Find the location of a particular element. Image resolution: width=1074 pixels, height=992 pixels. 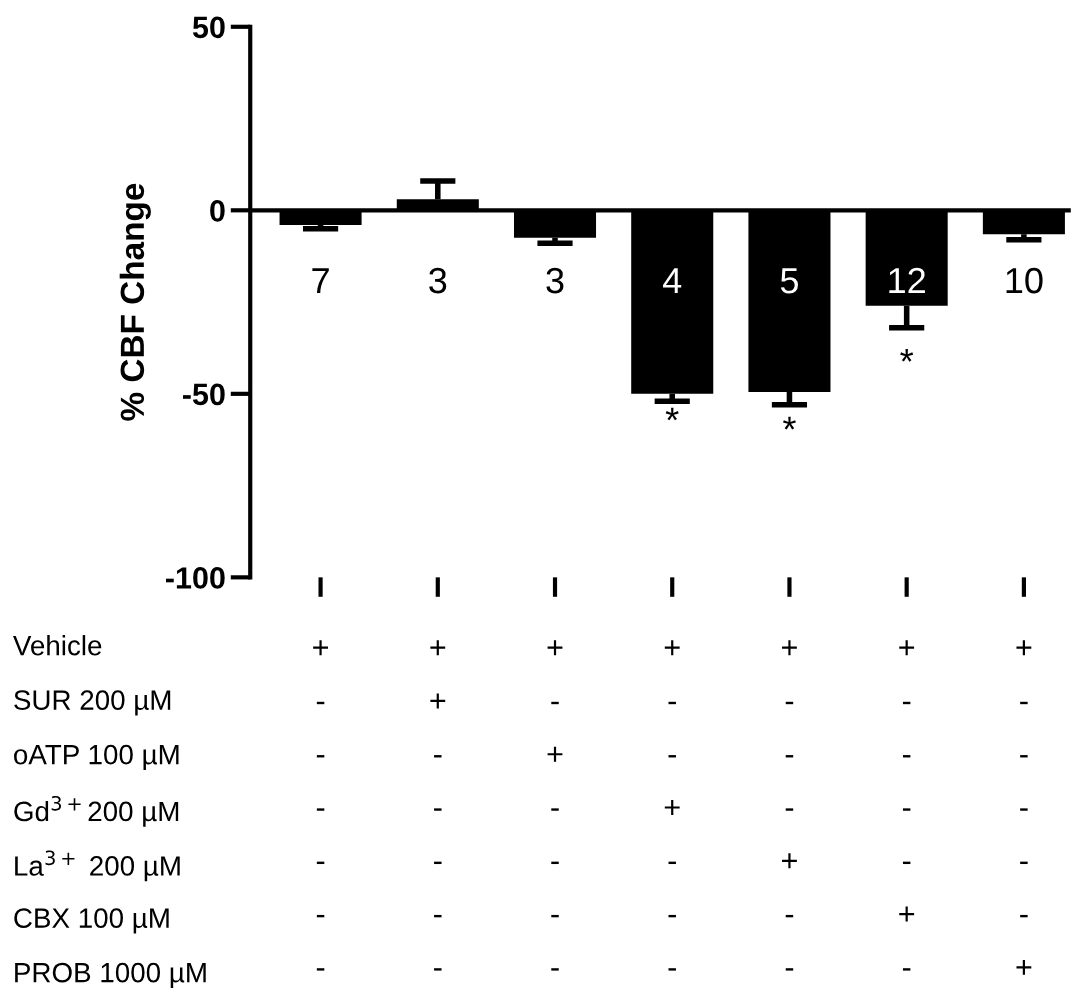

category-label: + - - - - - - is located at coordinates (320, 805).